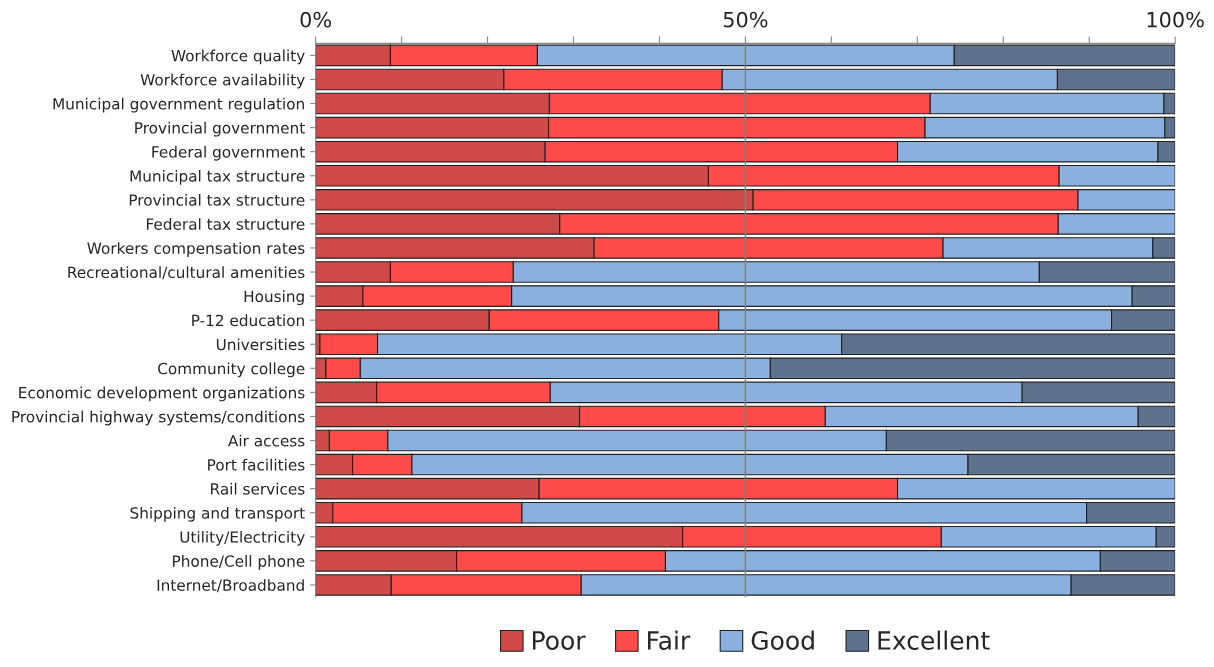 The height and width of the screenshot is (667, 1214). What do you see at coordinates (186, 273) in the screenshot?
I see `y-tick-label: Recreational/cultural amenities` at bounding box center [186, 273].